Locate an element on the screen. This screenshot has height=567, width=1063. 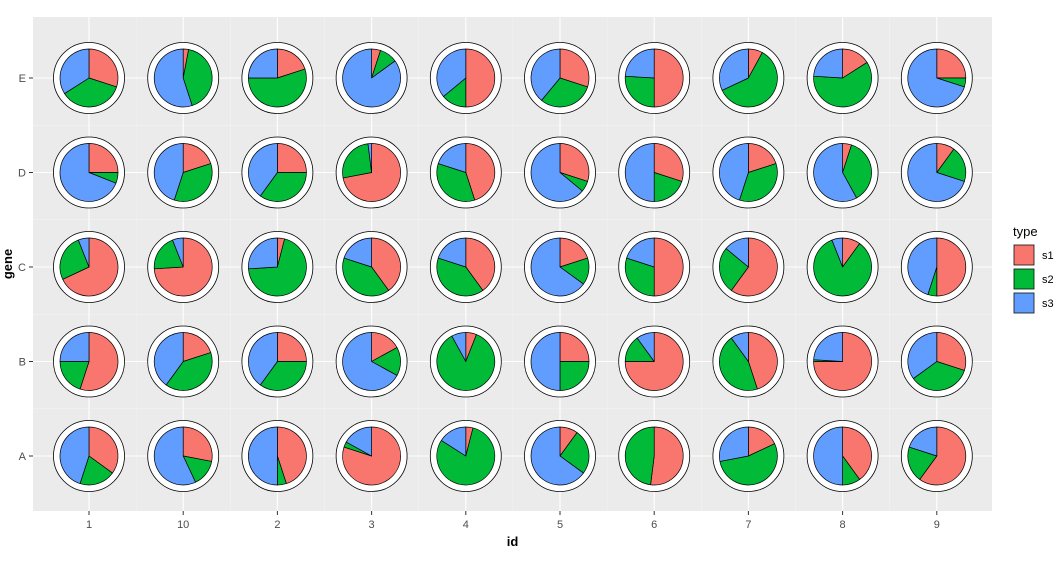
x-axis-title: id is located at coordinates (513, 541).